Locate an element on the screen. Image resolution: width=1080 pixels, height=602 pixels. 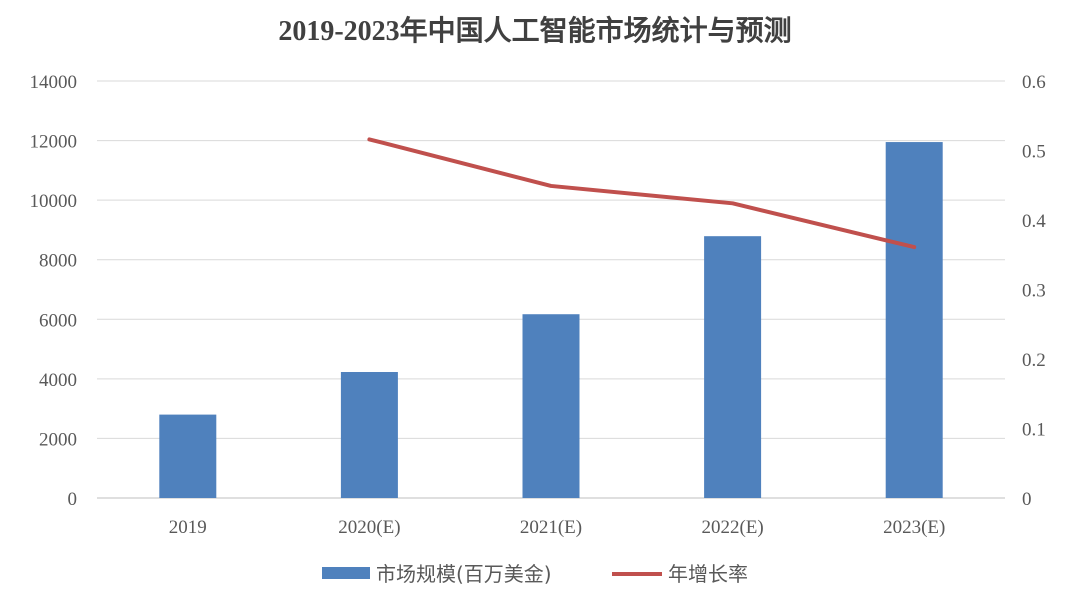
legend-bar-label: 市场规模(百万美金) is located at coordinates (464, 574).